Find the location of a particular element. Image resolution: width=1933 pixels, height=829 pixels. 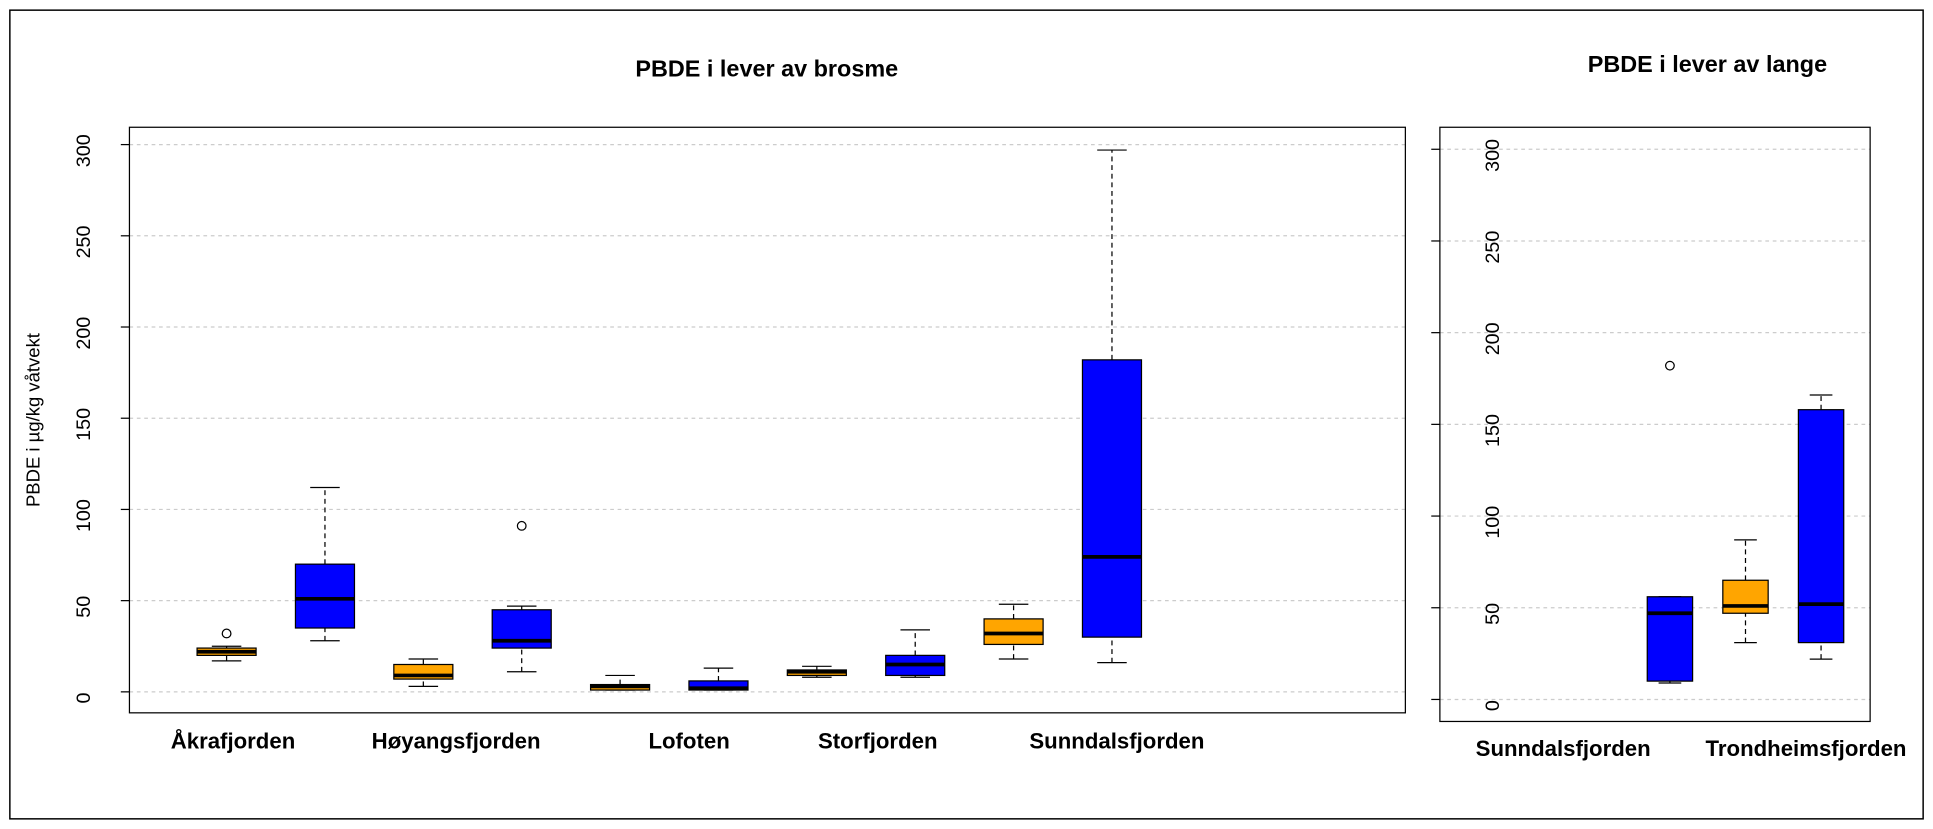

x-tick-label: Lofoten is located at coordinates (688, 741).